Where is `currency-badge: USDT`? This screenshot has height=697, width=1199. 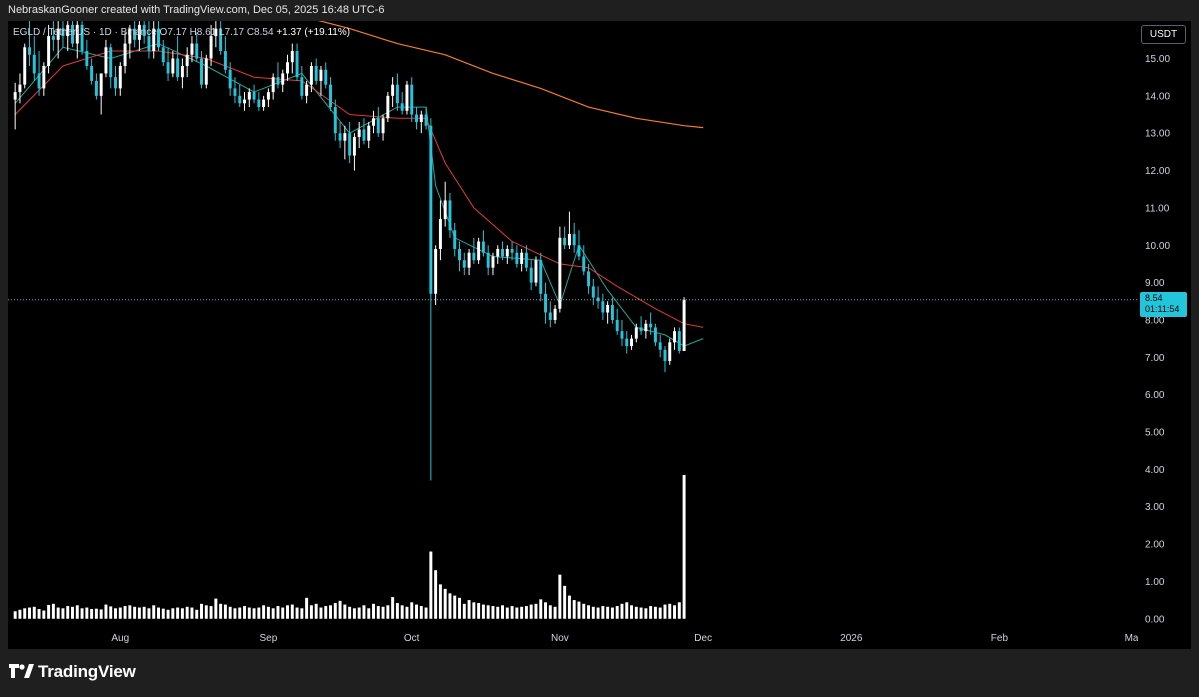
currency-badge: USDT is located at coordinates (1163, 34).